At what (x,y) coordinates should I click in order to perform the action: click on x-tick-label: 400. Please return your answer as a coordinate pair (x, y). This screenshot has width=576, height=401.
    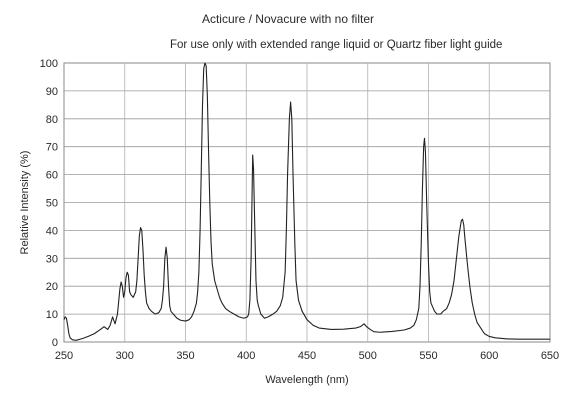
    Looking at the image, I should click on (246, 356).